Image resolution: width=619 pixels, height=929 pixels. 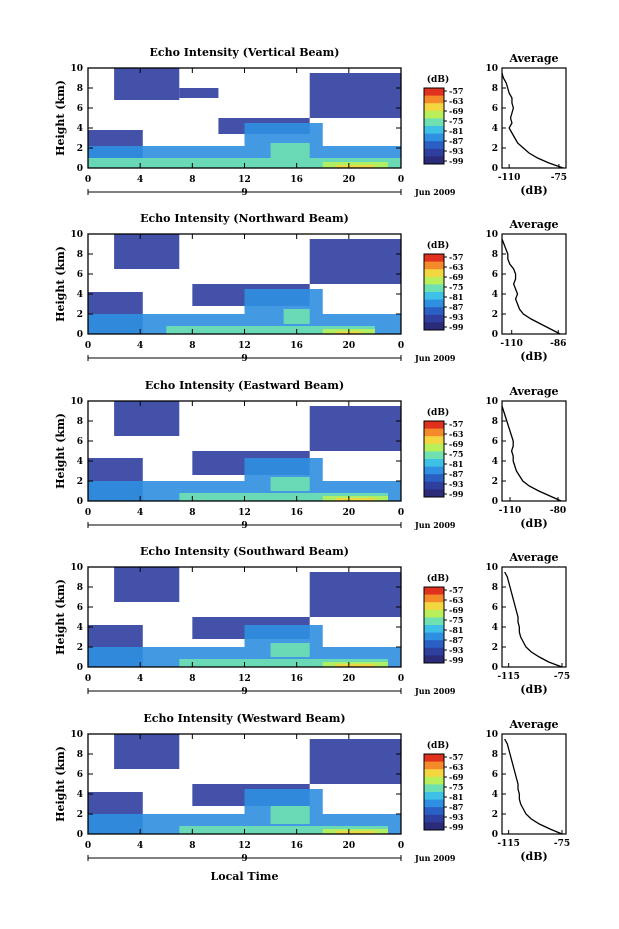 I want to click on colorbar-tick-label: -75, so click(x=456, y=287).